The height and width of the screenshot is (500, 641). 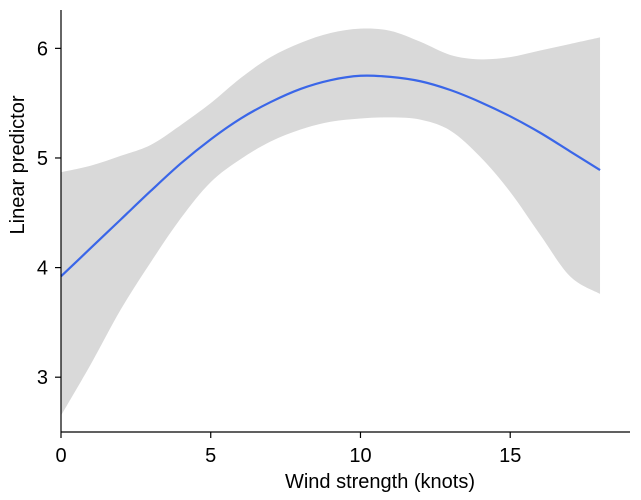 I want to click on x-tick-label: 15, so click(x=510, y=456).